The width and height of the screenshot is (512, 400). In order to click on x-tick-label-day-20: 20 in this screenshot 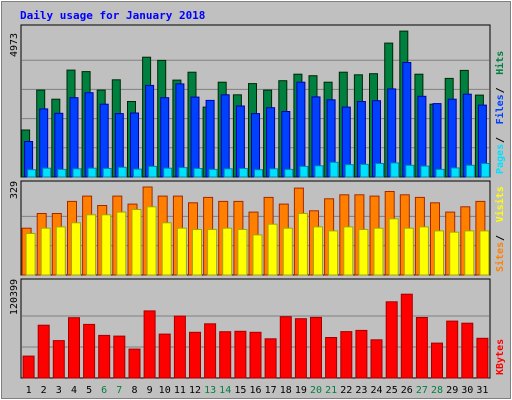, I will do `click(316, 390)`.